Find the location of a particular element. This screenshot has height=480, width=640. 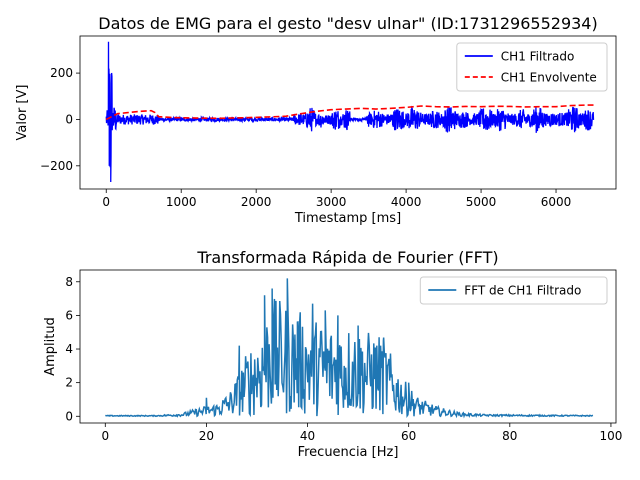

legend-label-0: FFT de CH1 Filtrado is located at coordinates (522, 291).